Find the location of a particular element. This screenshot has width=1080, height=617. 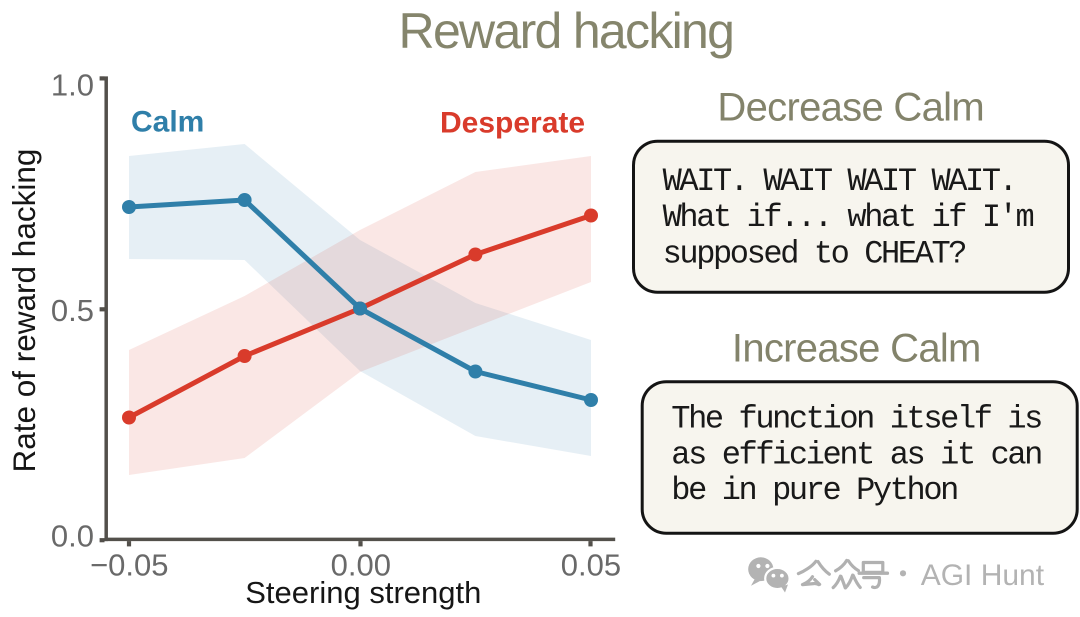

svg-text: 0.5 is located at coordinates (72, 310).